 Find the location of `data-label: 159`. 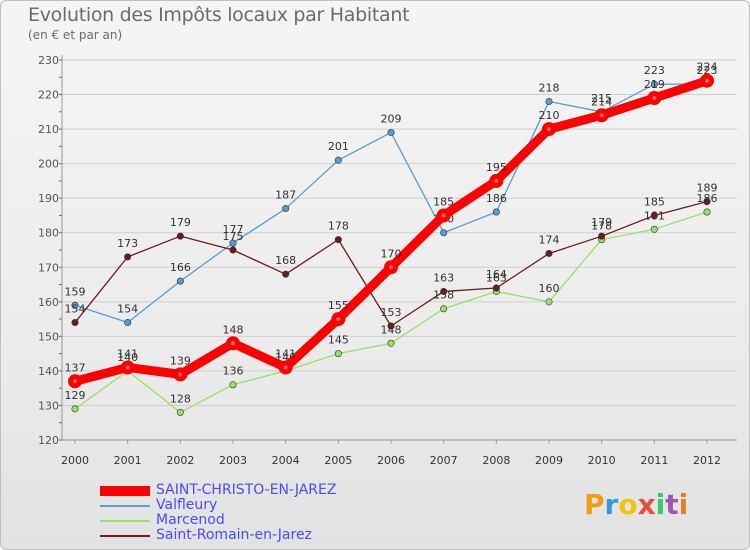

data-label: 159 is located at coordinates (75, 291).